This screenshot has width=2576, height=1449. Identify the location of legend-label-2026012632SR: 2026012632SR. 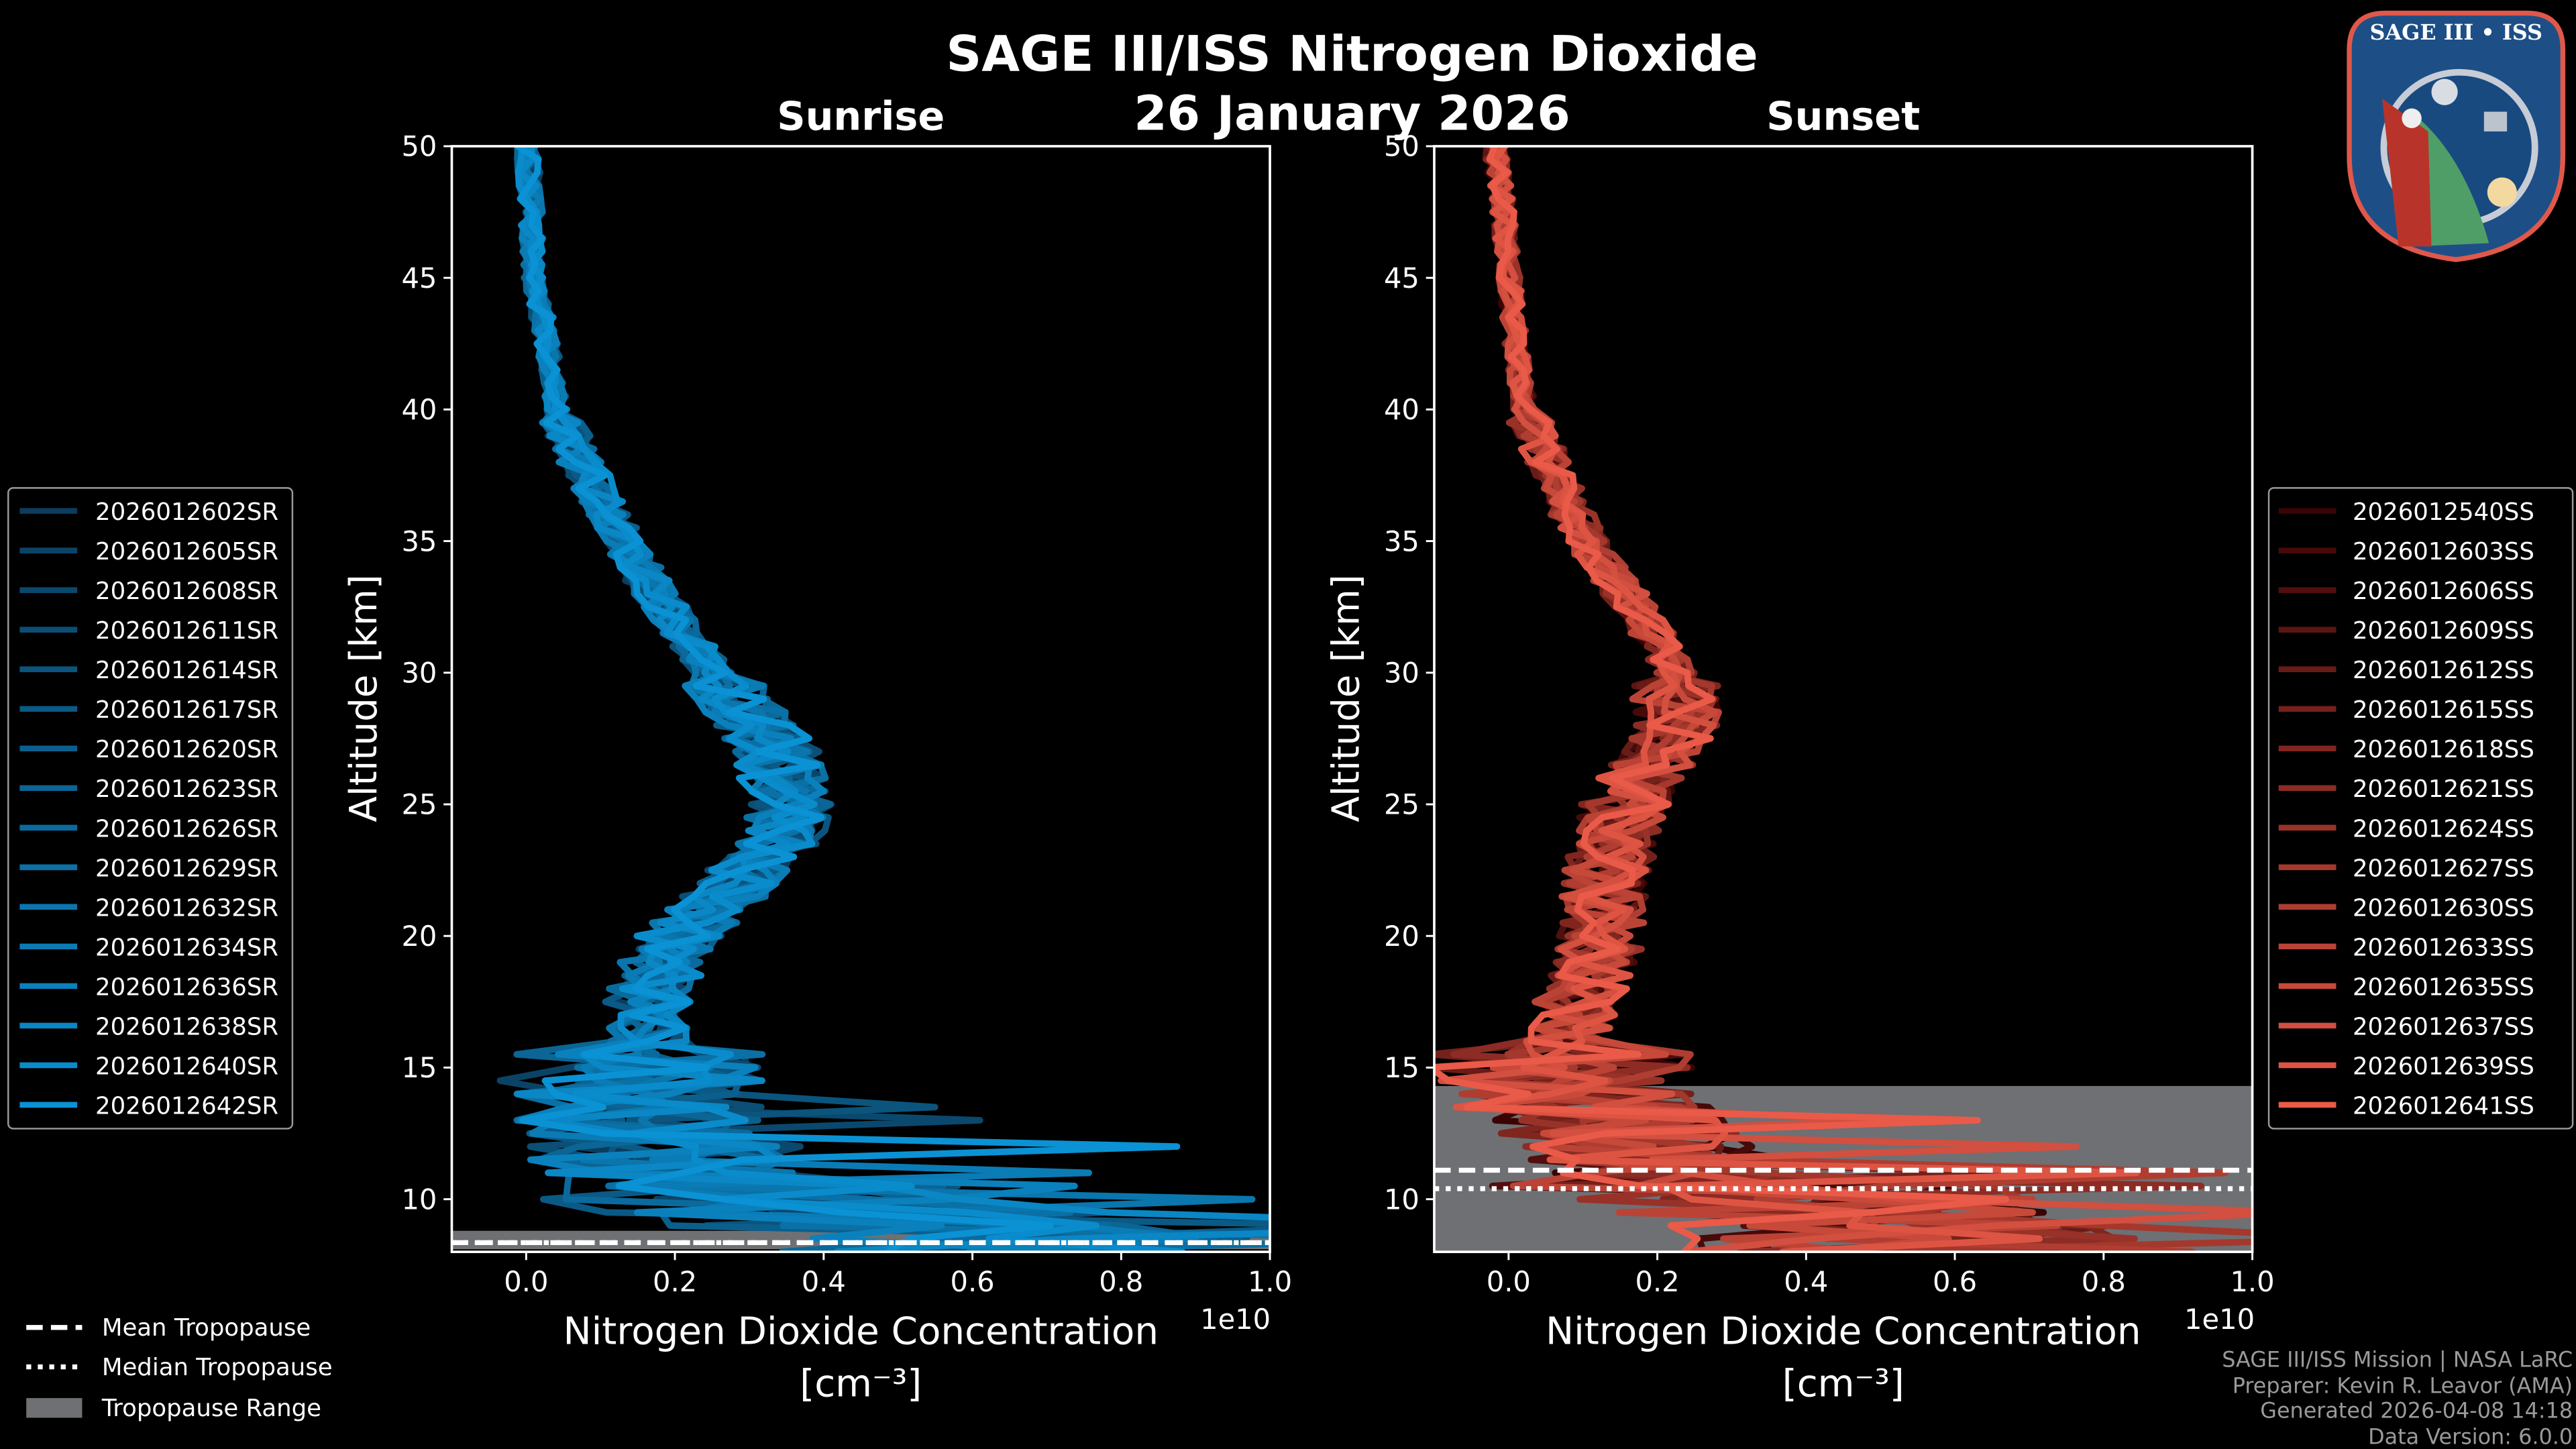
(186, 908).